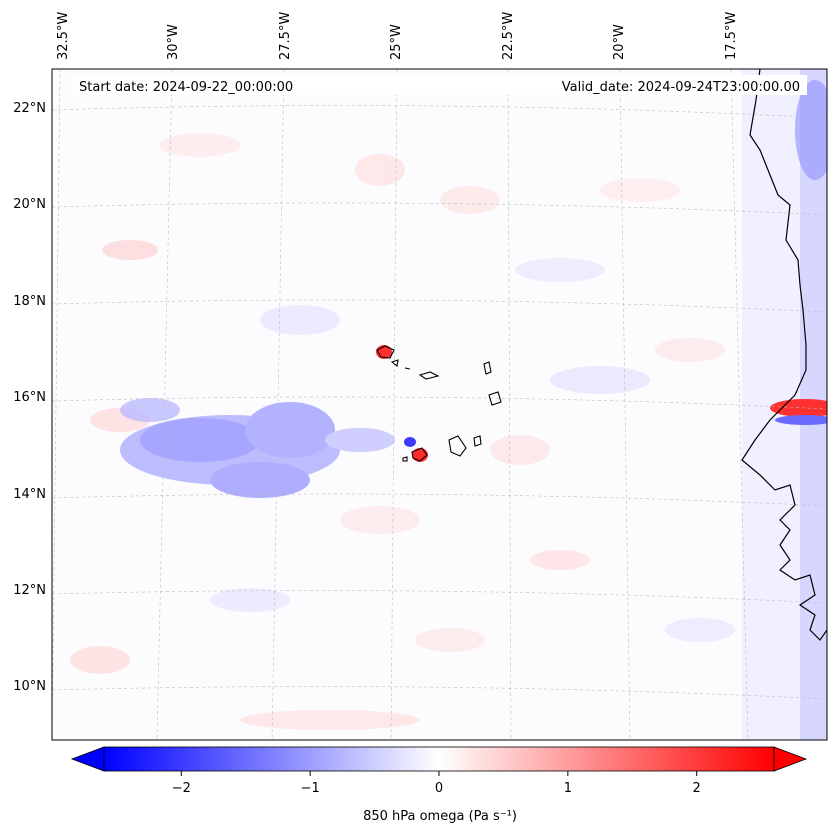 This screenshot has width=837, height=839. What do you see at coordinates (798, 408) in the screenshot?
I see `ascent-cell-senegal` at bounding box center [798, 408].